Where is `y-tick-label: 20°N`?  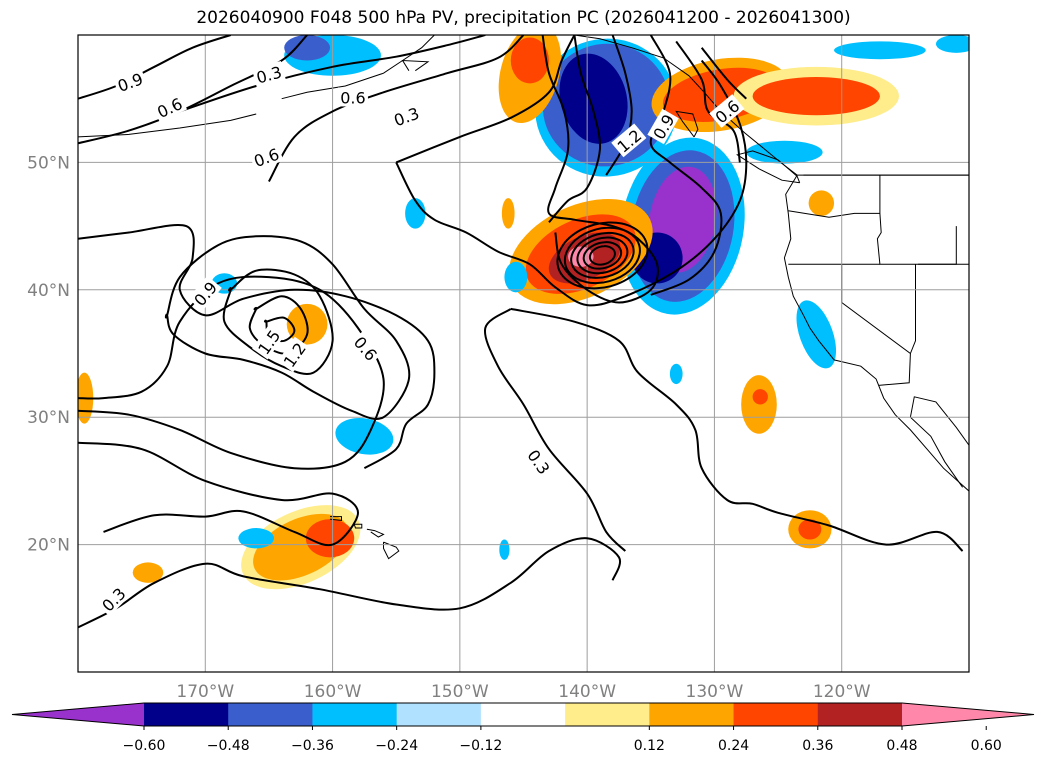
y-tick-label: 20°N is located at coordinates (48, 546).